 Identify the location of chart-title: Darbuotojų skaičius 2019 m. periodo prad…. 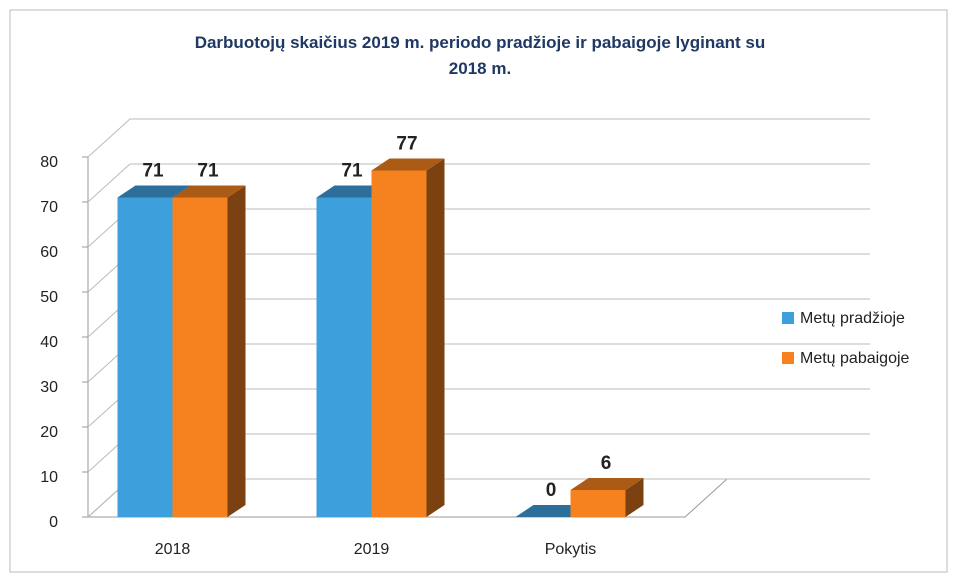
(480, 55).